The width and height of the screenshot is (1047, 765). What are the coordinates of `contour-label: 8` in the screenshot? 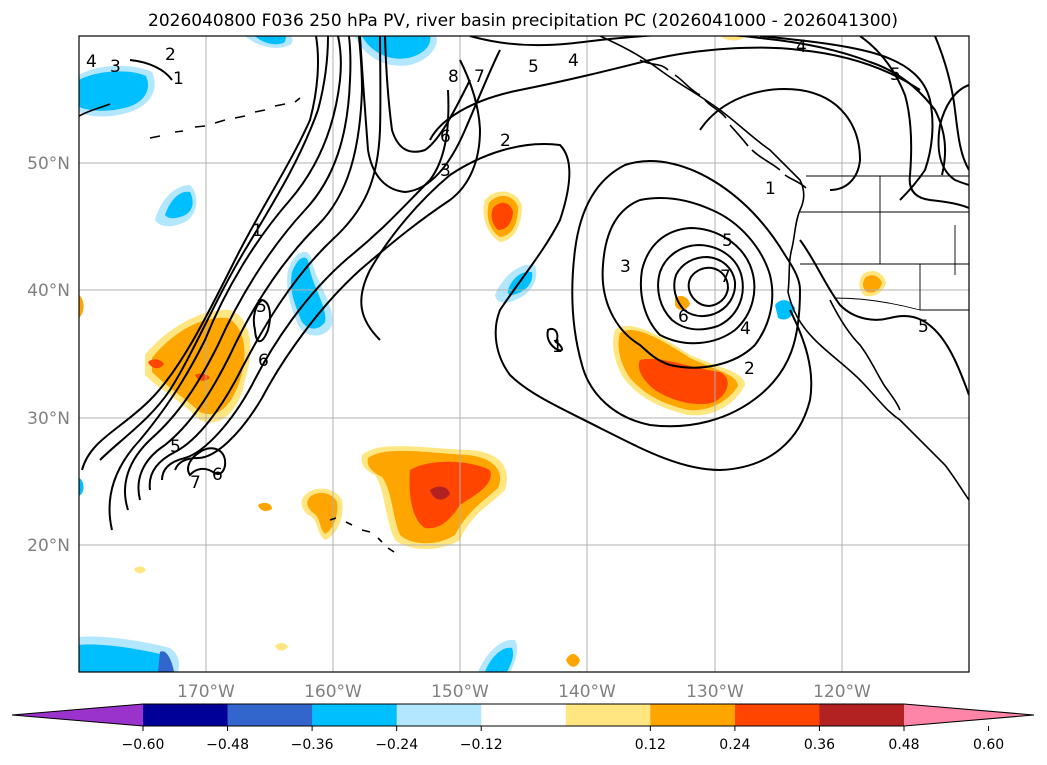 It's located at (453, 77).